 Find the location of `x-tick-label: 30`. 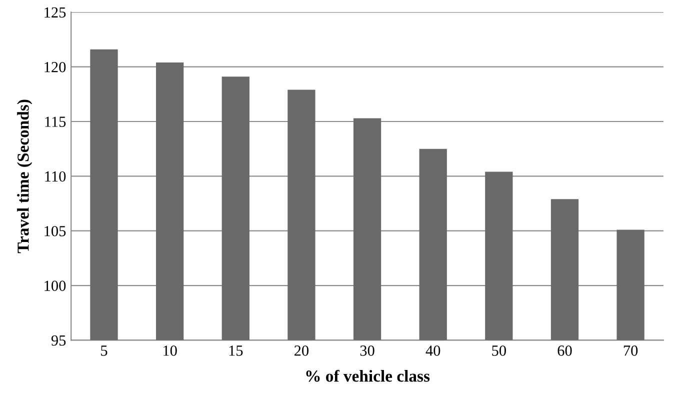

x-tick-label: 30 is located at coordinates (367, 351).